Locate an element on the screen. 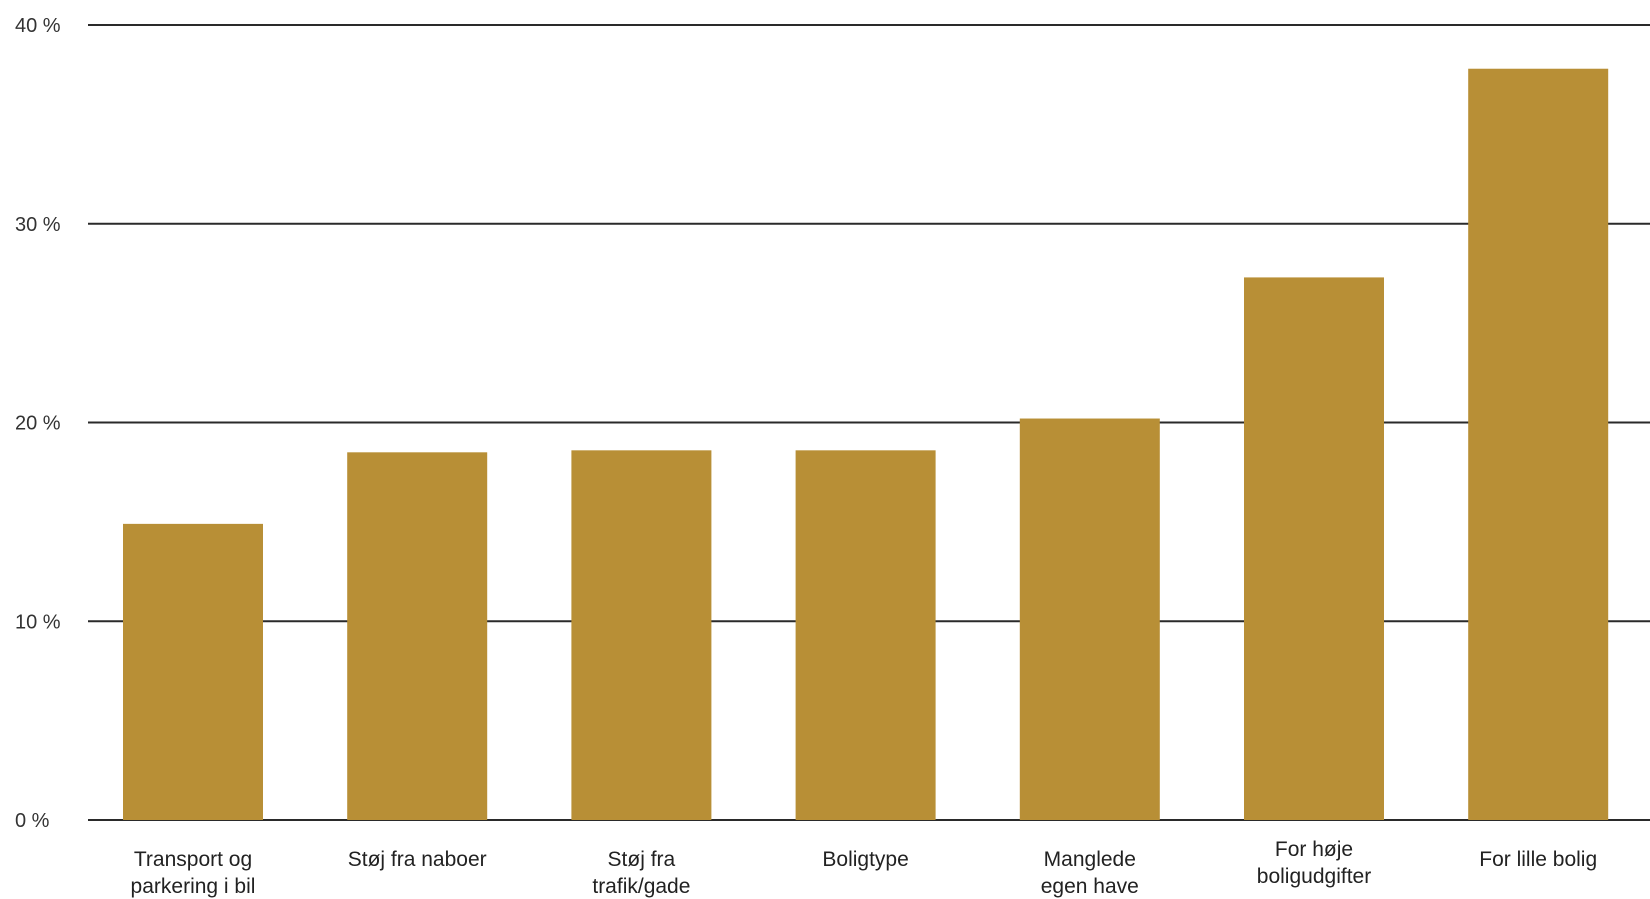 The height and width of the screenshot is (899, 1650). y-tick-label: 10 % is located at coordinates (38, 622).